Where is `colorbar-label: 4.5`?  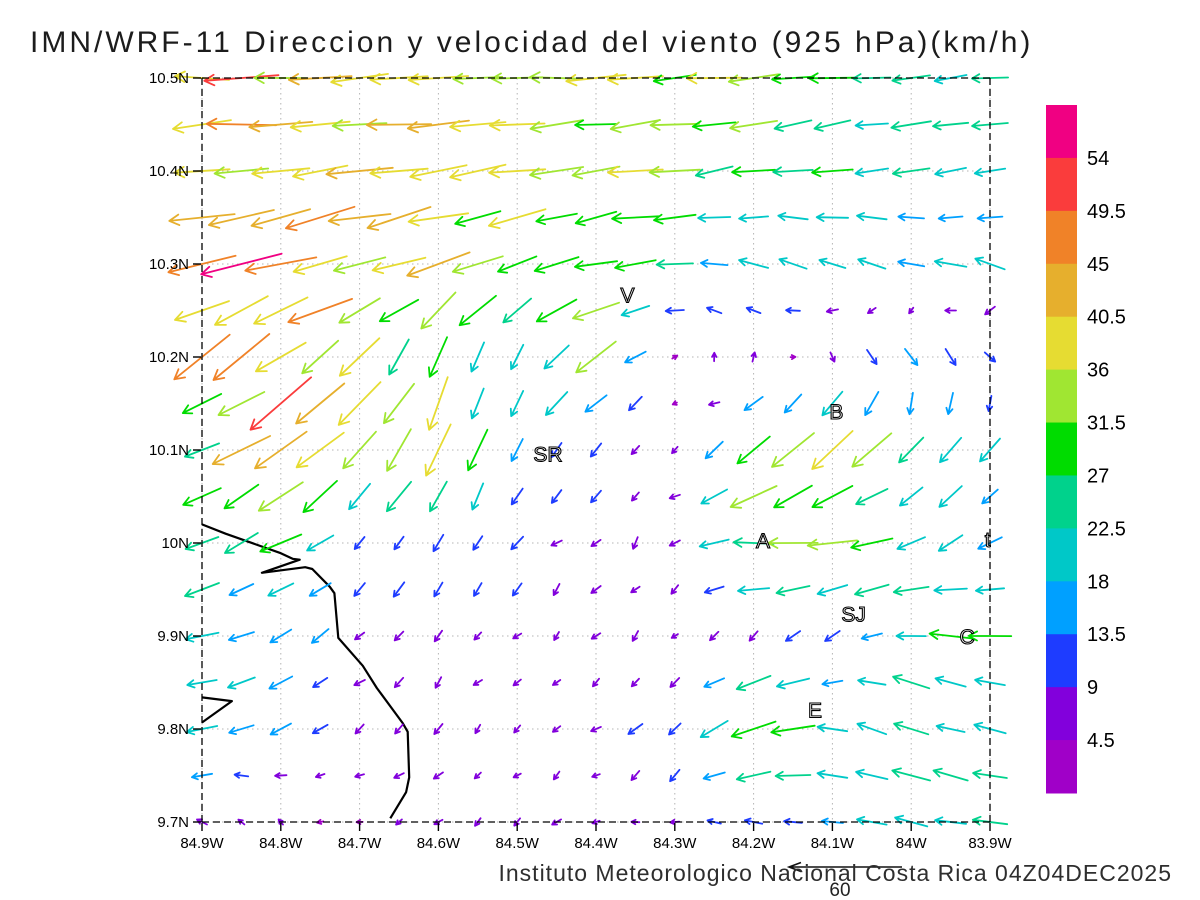 colorbar-label: 4.5 is located at coordinates (1101, 741).